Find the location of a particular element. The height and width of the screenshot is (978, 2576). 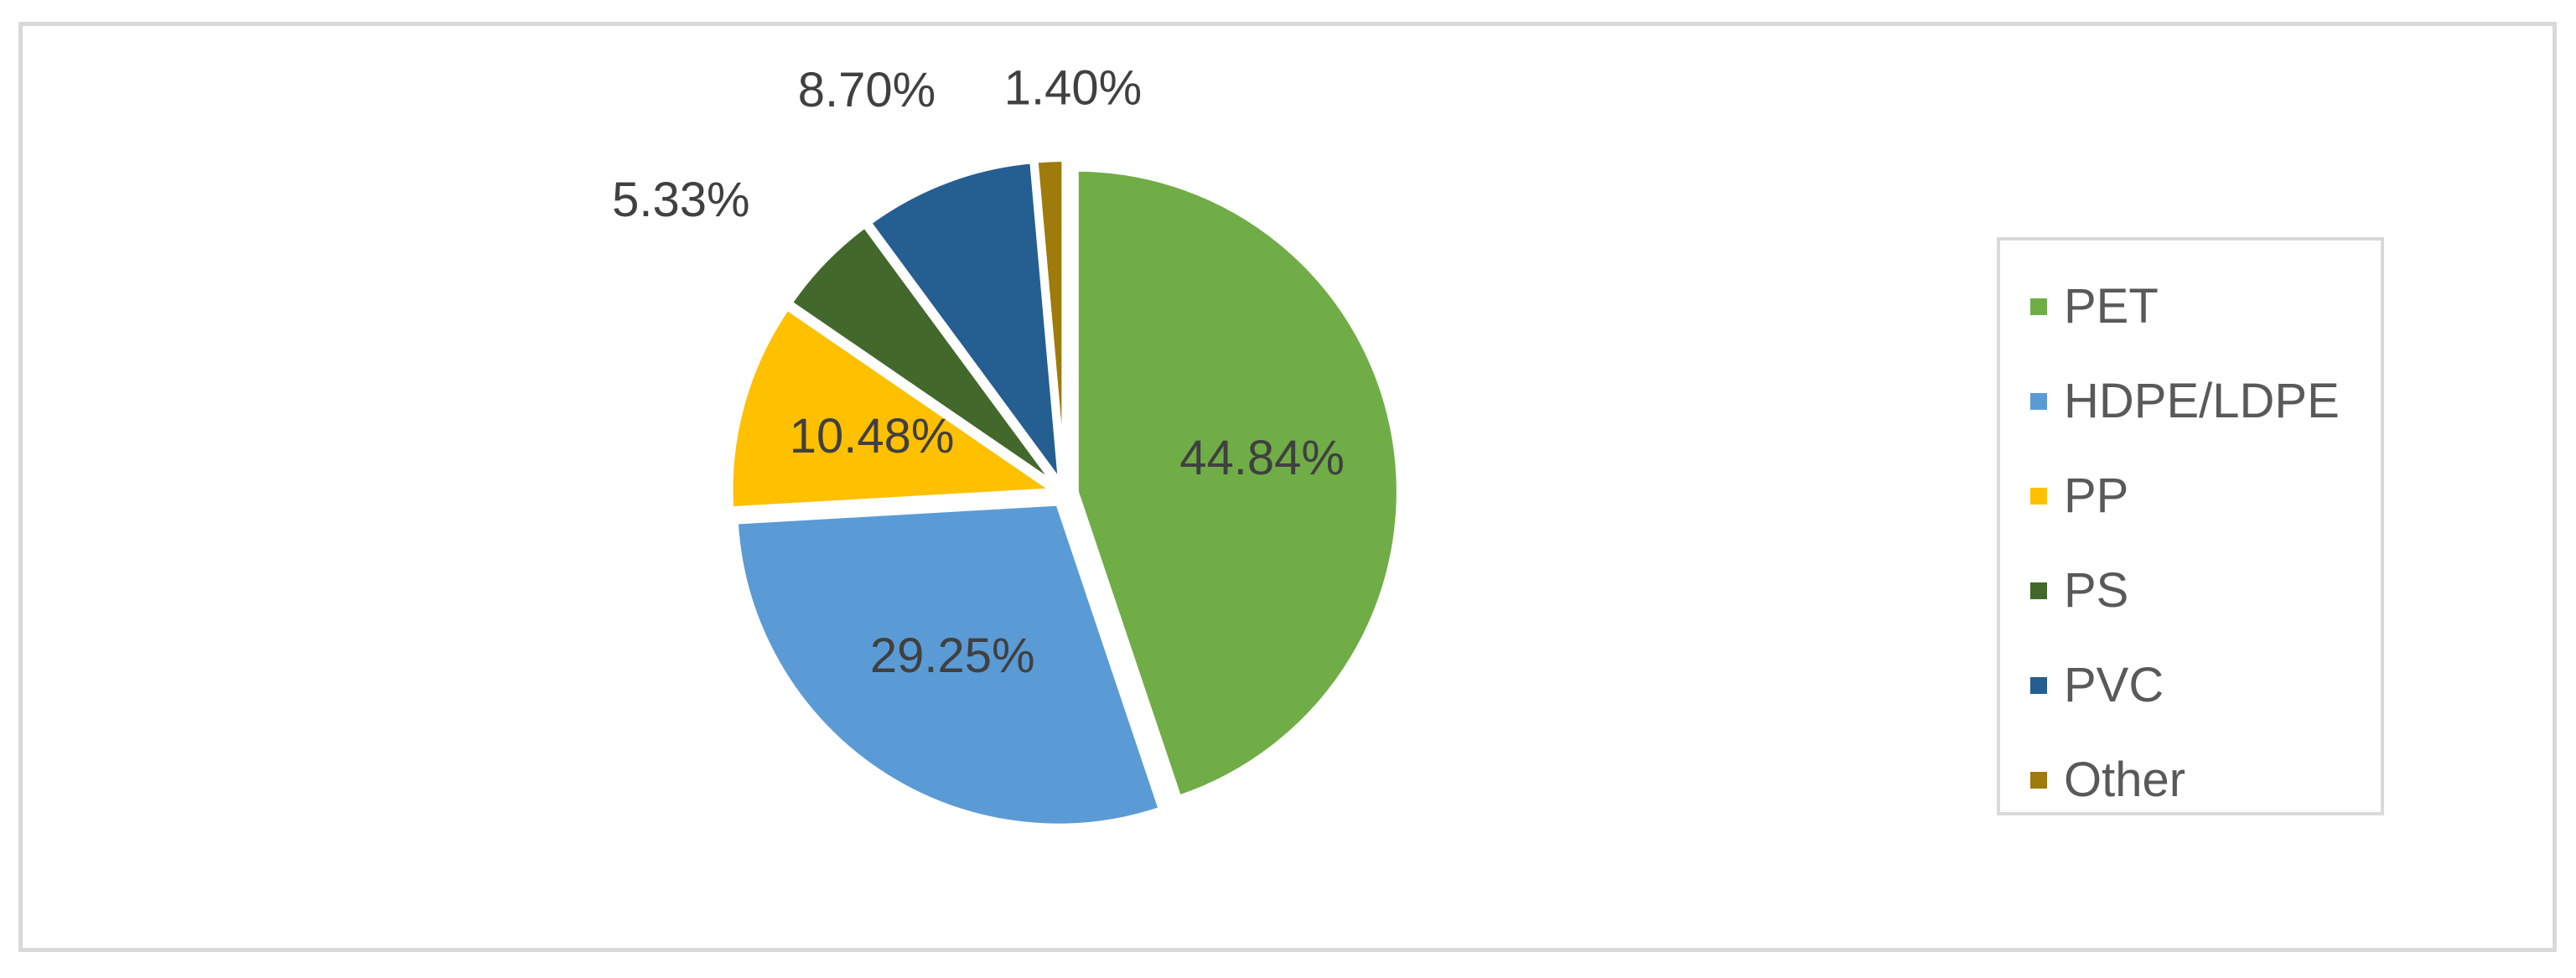

pie-slice-pet is located at coordinates (1237, 483).